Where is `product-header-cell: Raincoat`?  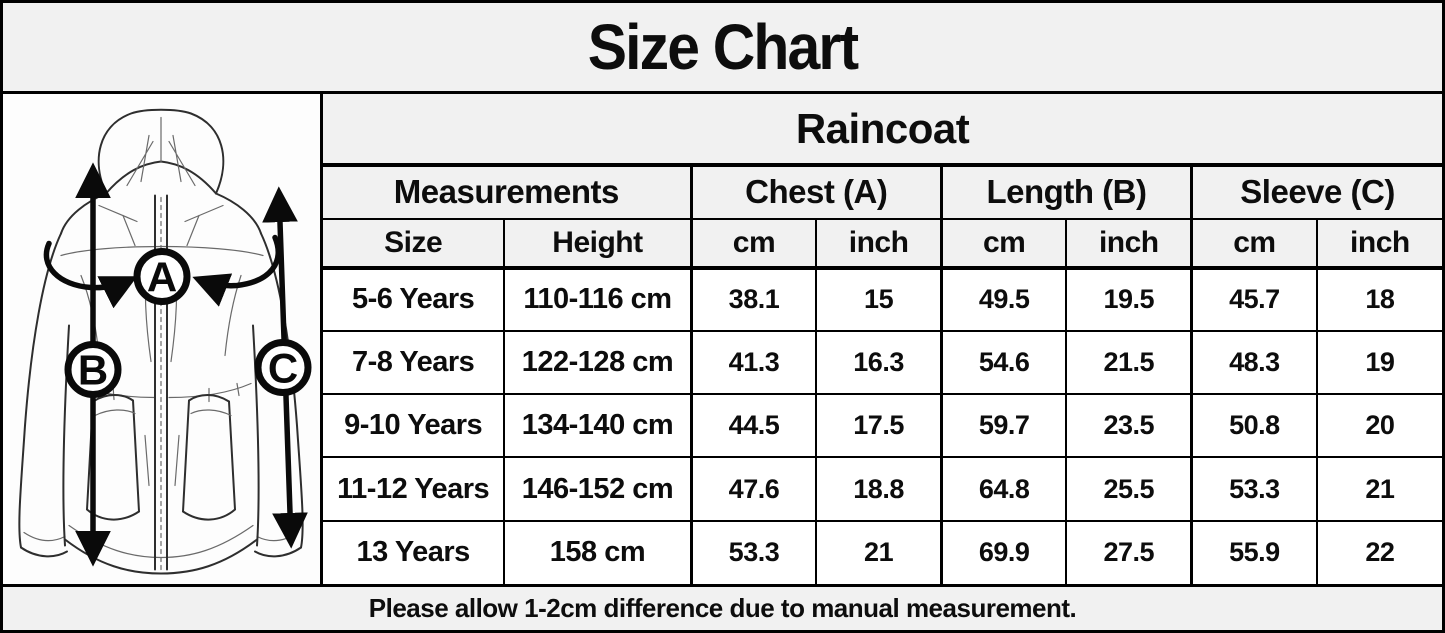 product-header-cell: Raincoat is located at coordinates (882, 131).